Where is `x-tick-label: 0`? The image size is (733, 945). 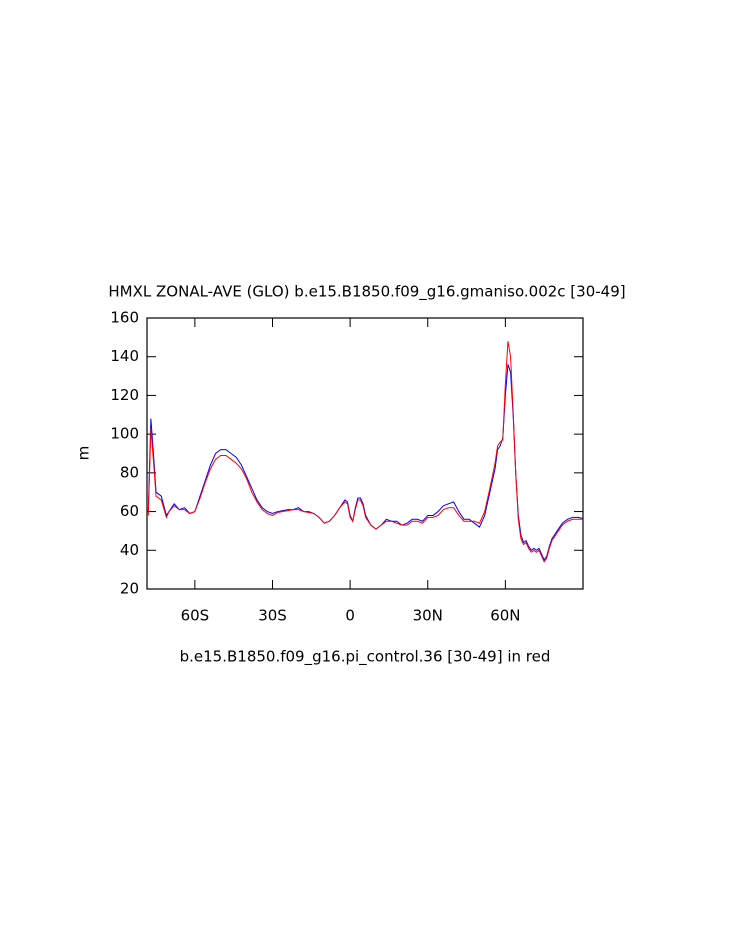
x-tick-label: 0 is located at coordinates (350, 616).